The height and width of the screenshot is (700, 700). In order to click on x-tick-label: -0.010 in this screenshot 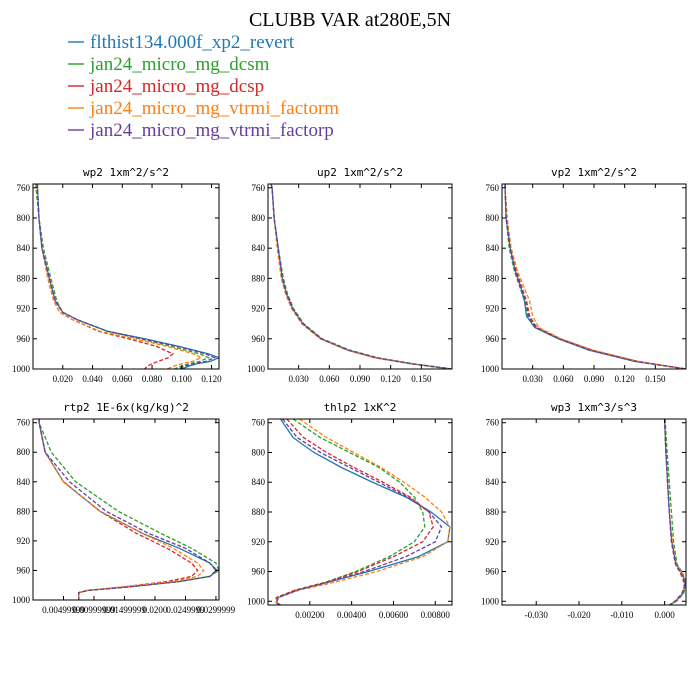, I will do `click(622, 615)`.